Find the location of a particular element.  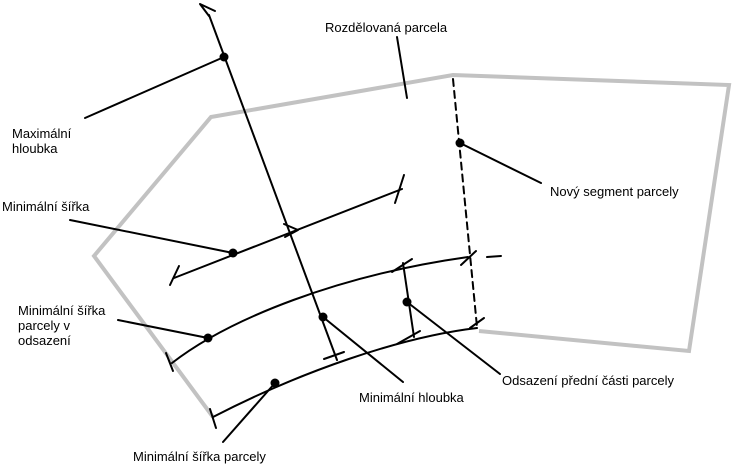

label-minimalni-hloubka: Minimální hloubka is located at coordinates (412, 397).